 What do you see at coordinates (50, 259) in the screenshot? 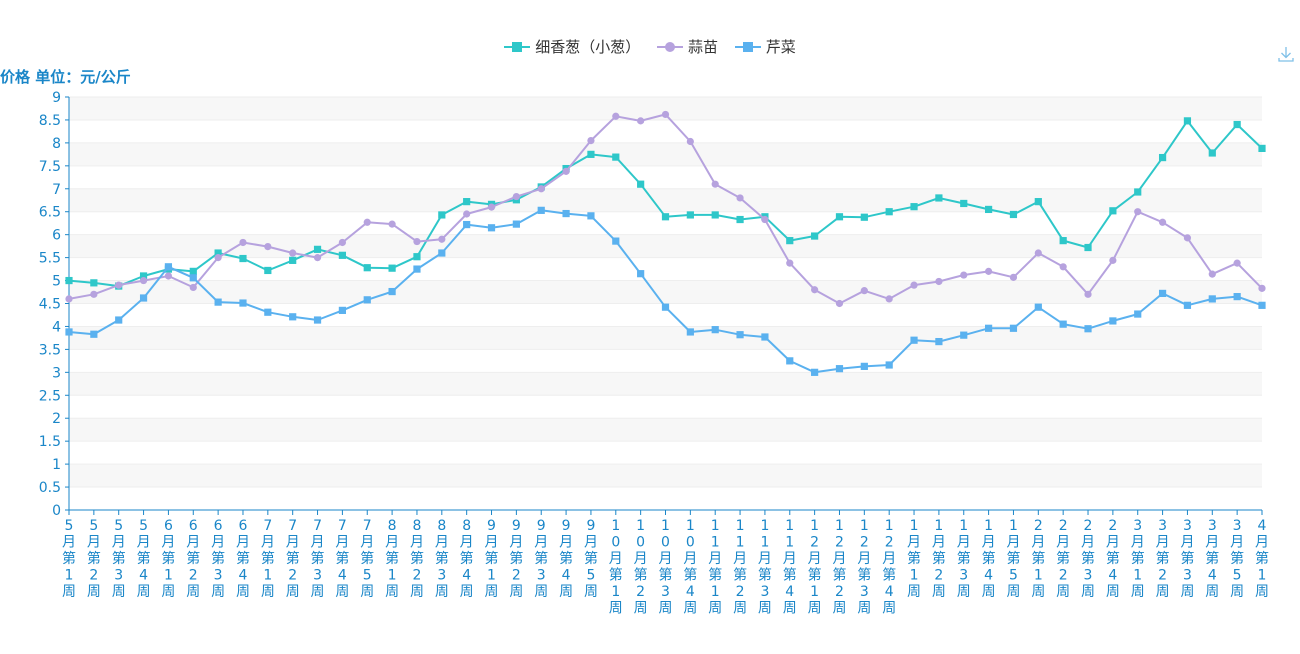
I see `y-tick-label: 5.5` at bounding box center [50, 259].